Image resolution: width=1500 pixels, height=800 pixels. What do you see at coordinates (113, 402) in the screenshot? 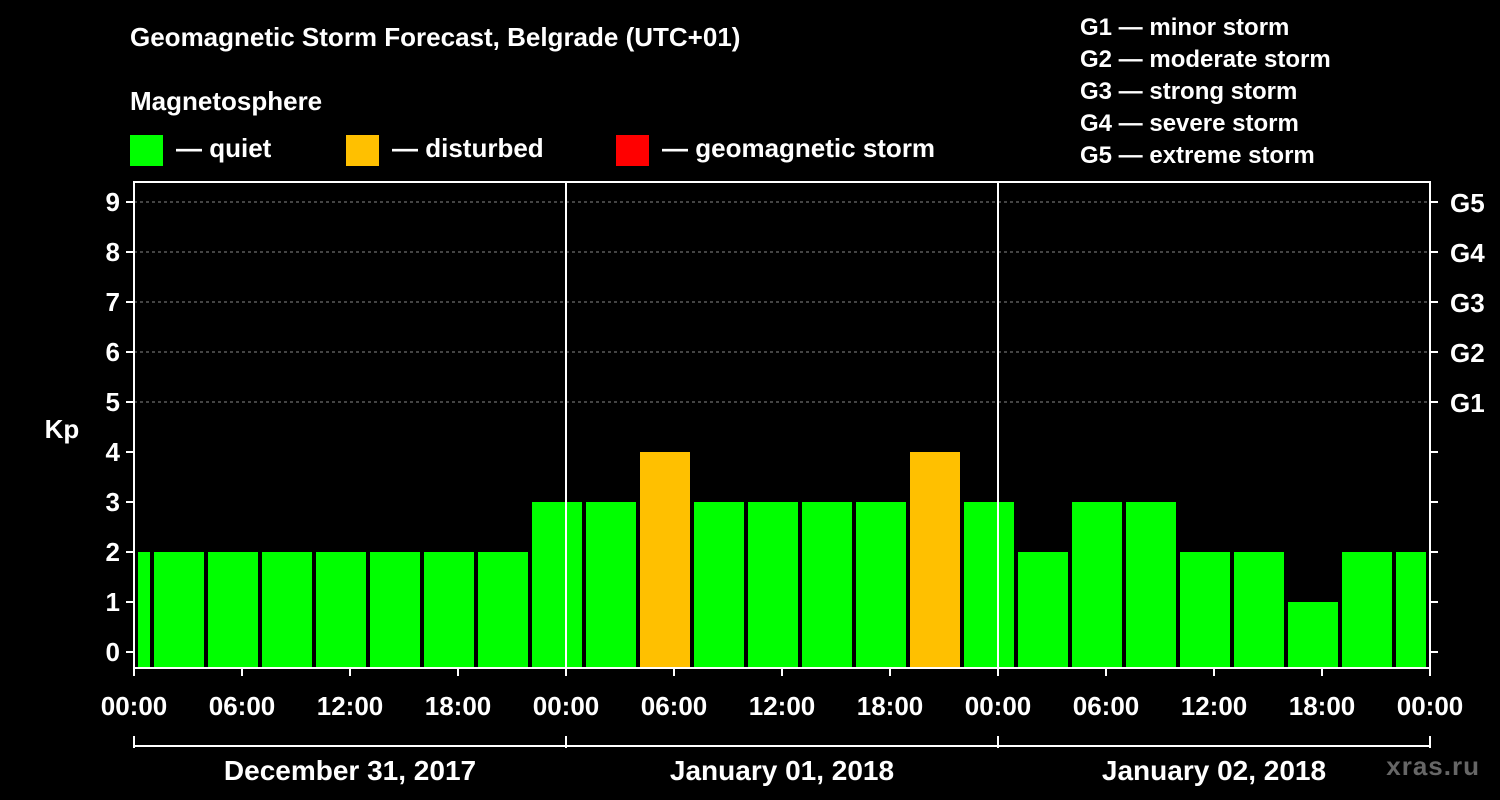
I see `y-tick-label: 5` at bounding box center [113, 402].